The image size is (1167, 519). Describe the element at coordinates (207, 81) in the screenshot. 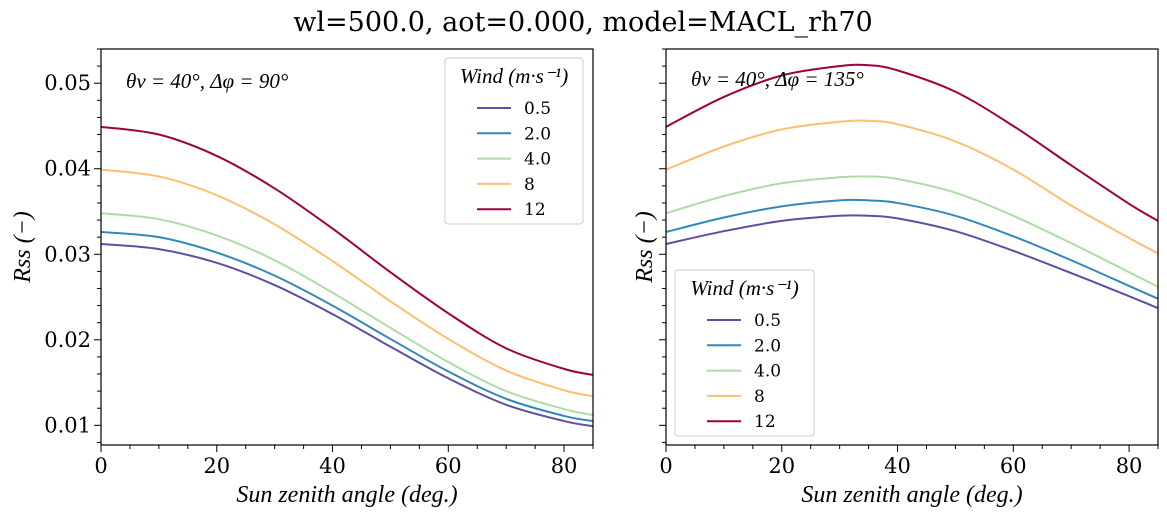

I see `panel-annotation: θv = 40°, Δφ = 90°` at that location.